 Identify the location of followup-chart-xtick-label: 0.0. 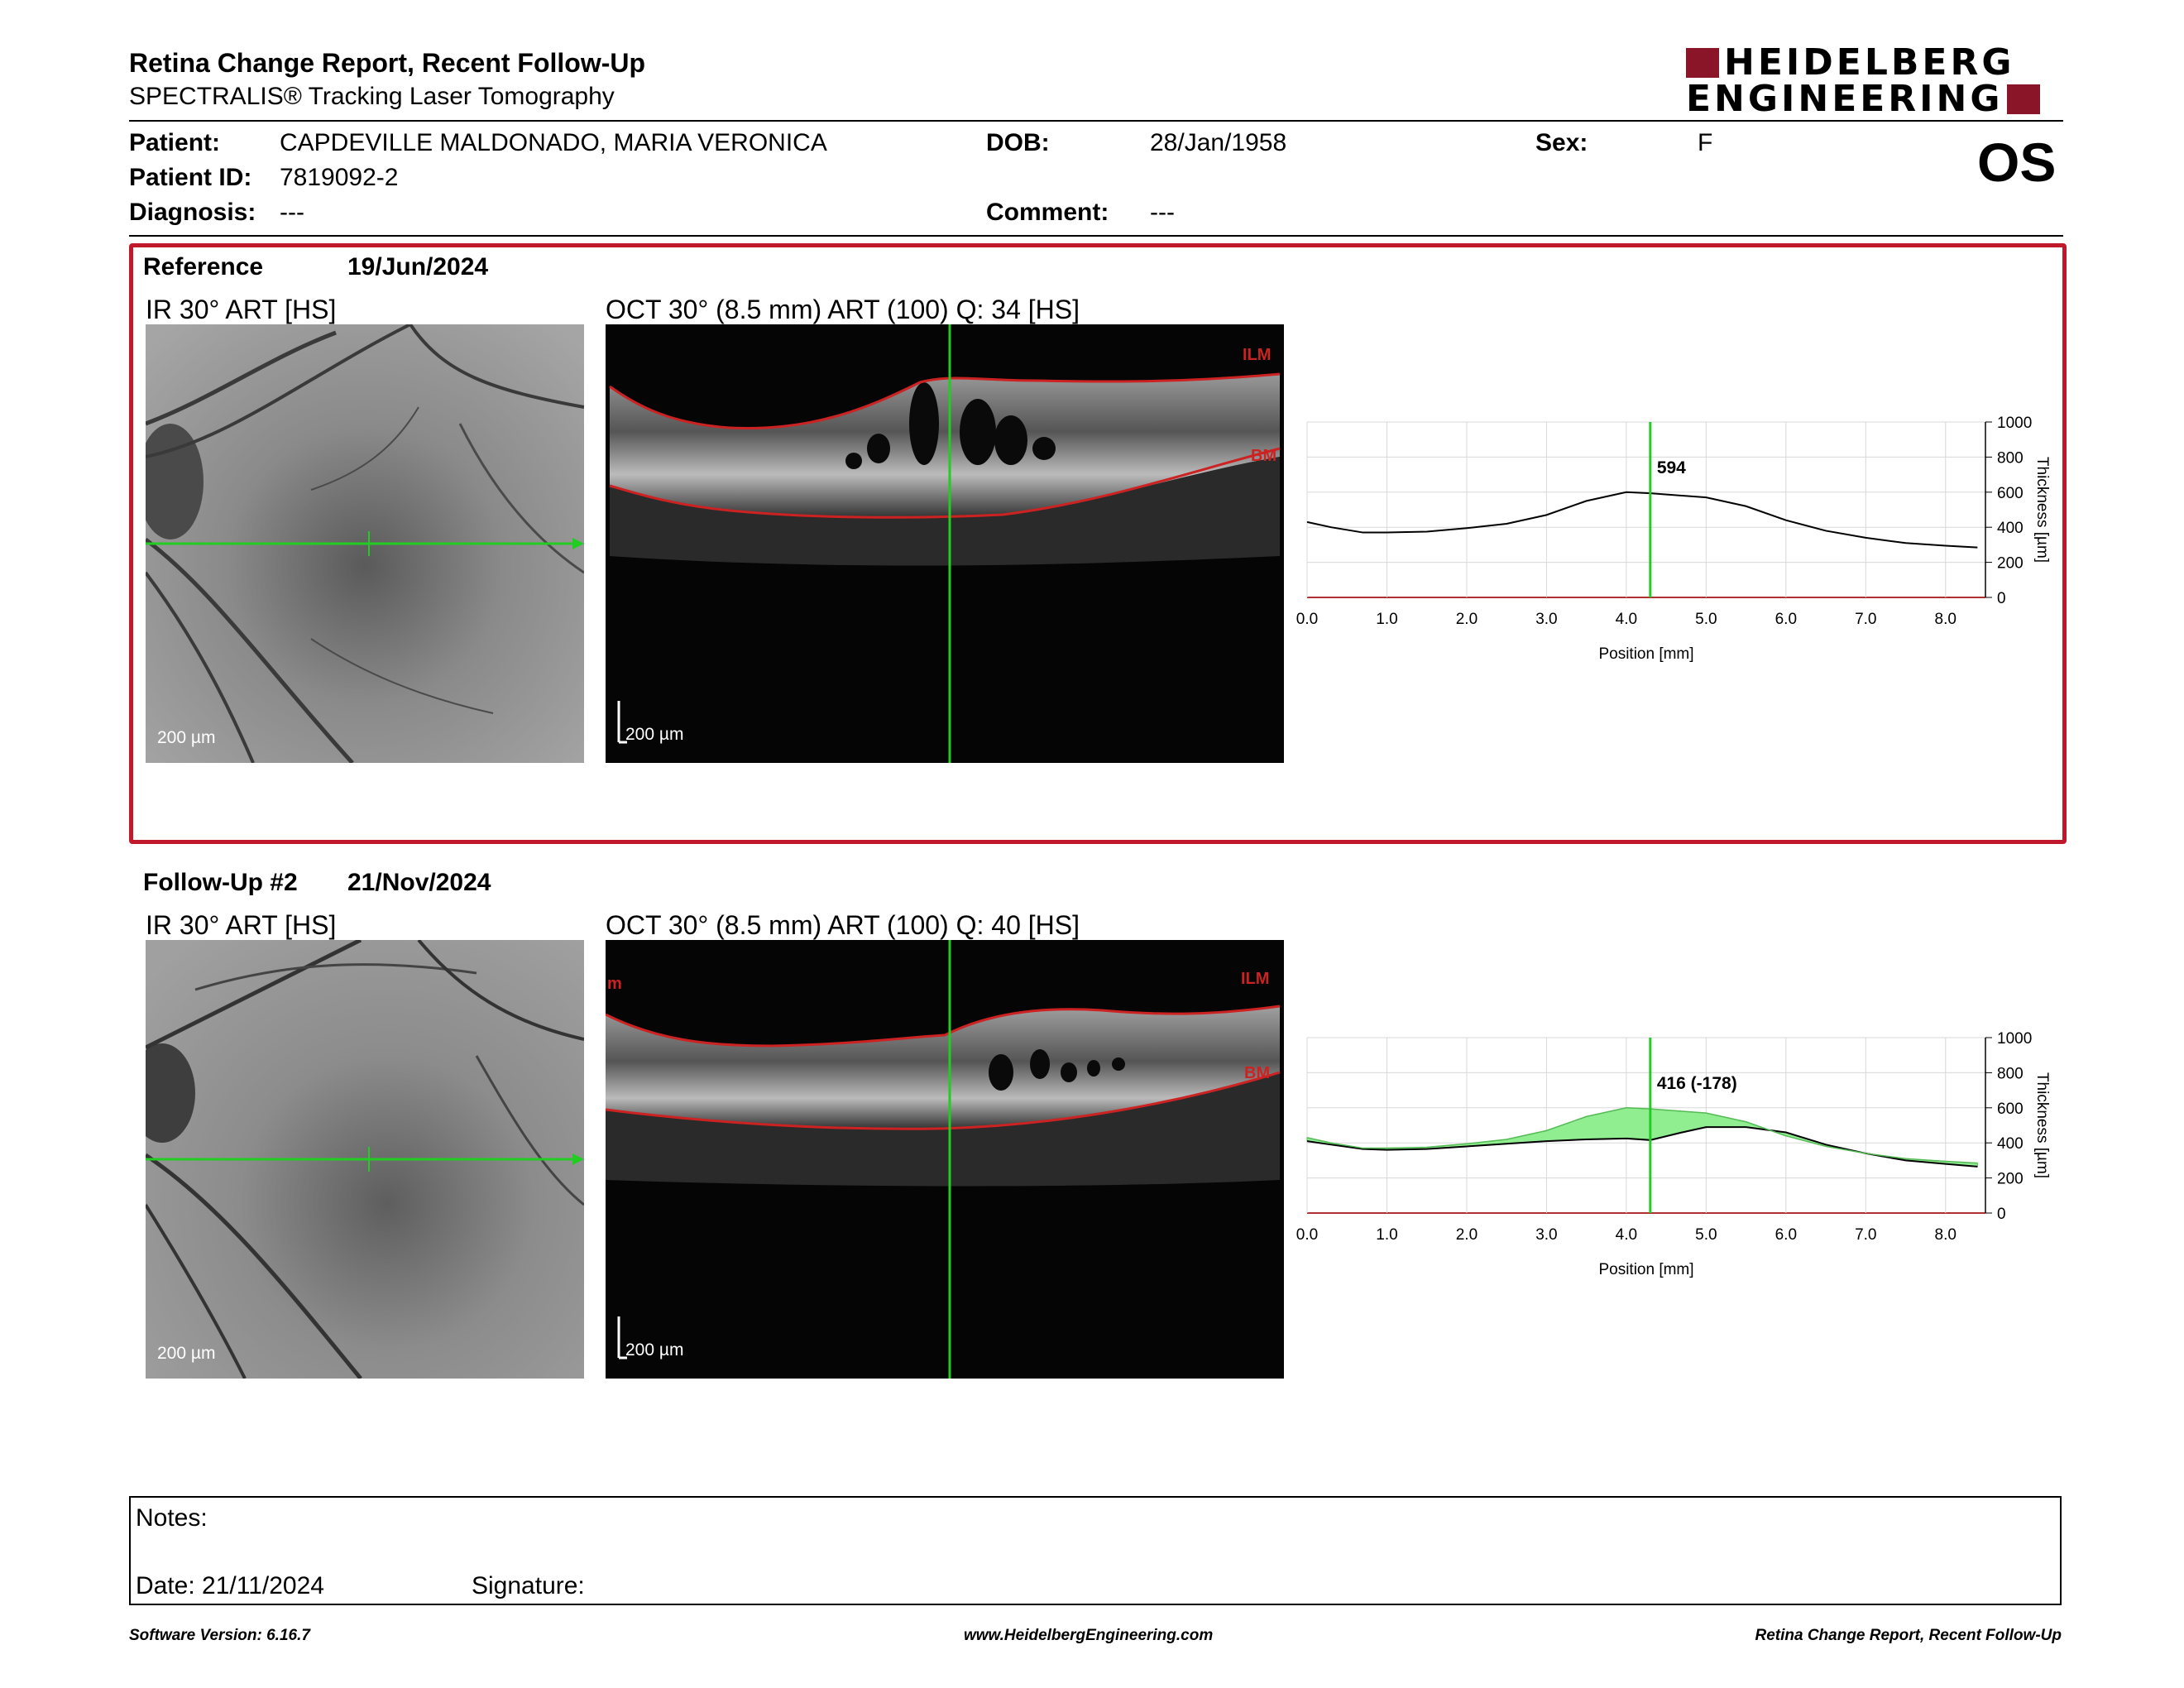
(1307, 1235).